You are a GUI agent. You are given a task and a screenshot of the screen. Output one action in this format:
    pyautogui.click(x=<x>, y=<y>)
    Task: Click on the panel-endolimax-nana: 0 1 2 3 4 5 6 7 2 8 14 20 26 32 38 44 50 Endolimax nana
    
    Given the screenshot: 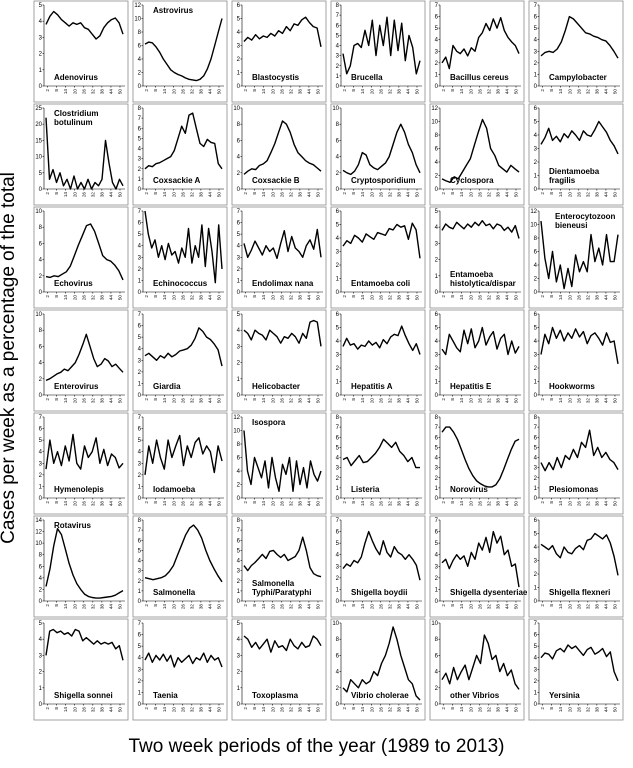 What is the action you would take?
    pyautogui.click(x=279, y=257)
    